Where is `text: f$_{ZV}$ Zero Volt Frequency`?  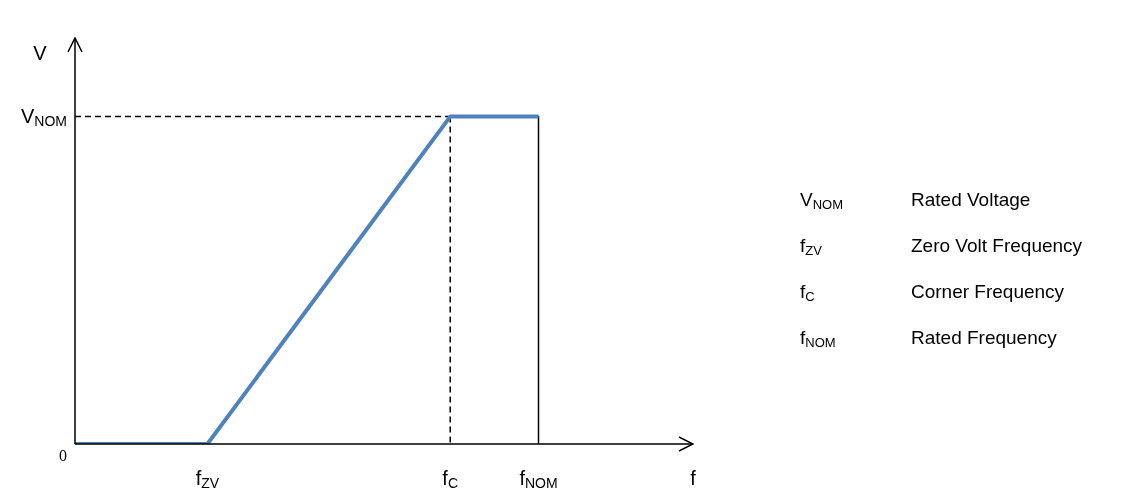
text: f$_{ZV}$ Zero Volt Frequency is located at coordinates (941, 246).